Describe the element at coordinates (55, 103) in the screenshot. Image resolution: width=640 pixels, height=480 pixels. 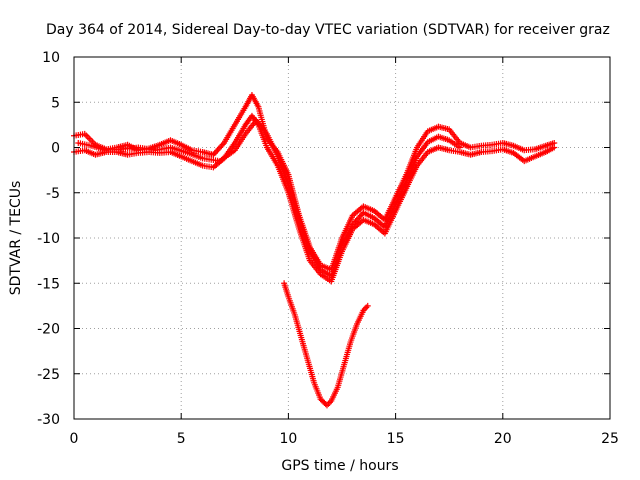
I see `y-tick-label: 5` at that location.